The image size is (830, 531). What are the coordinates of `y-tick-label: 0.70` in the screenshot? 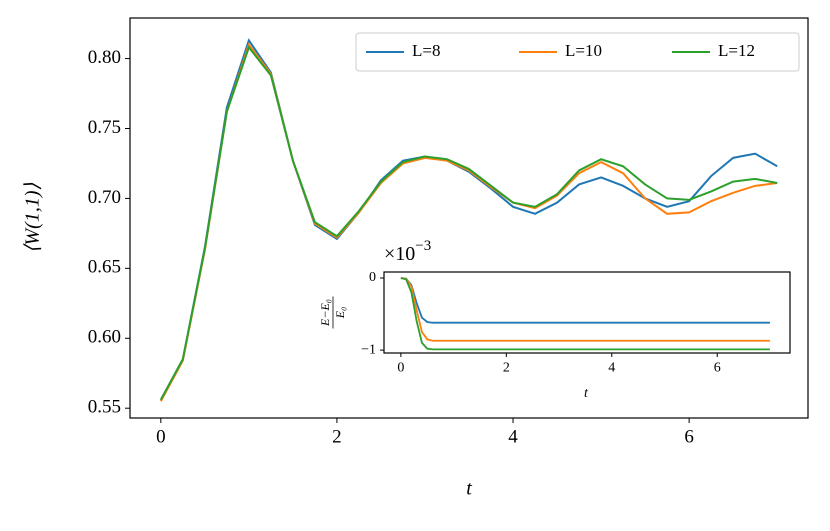 It's located at (104, 197).